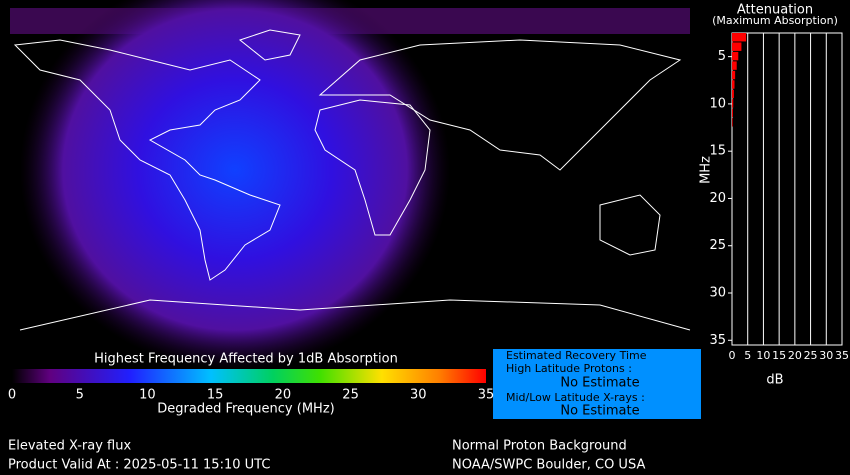 This screenshot has height=475, width=850. Describe the element at coordinates (717, 198) in the screenshot. I see `y-tick-label: 20` at that location.